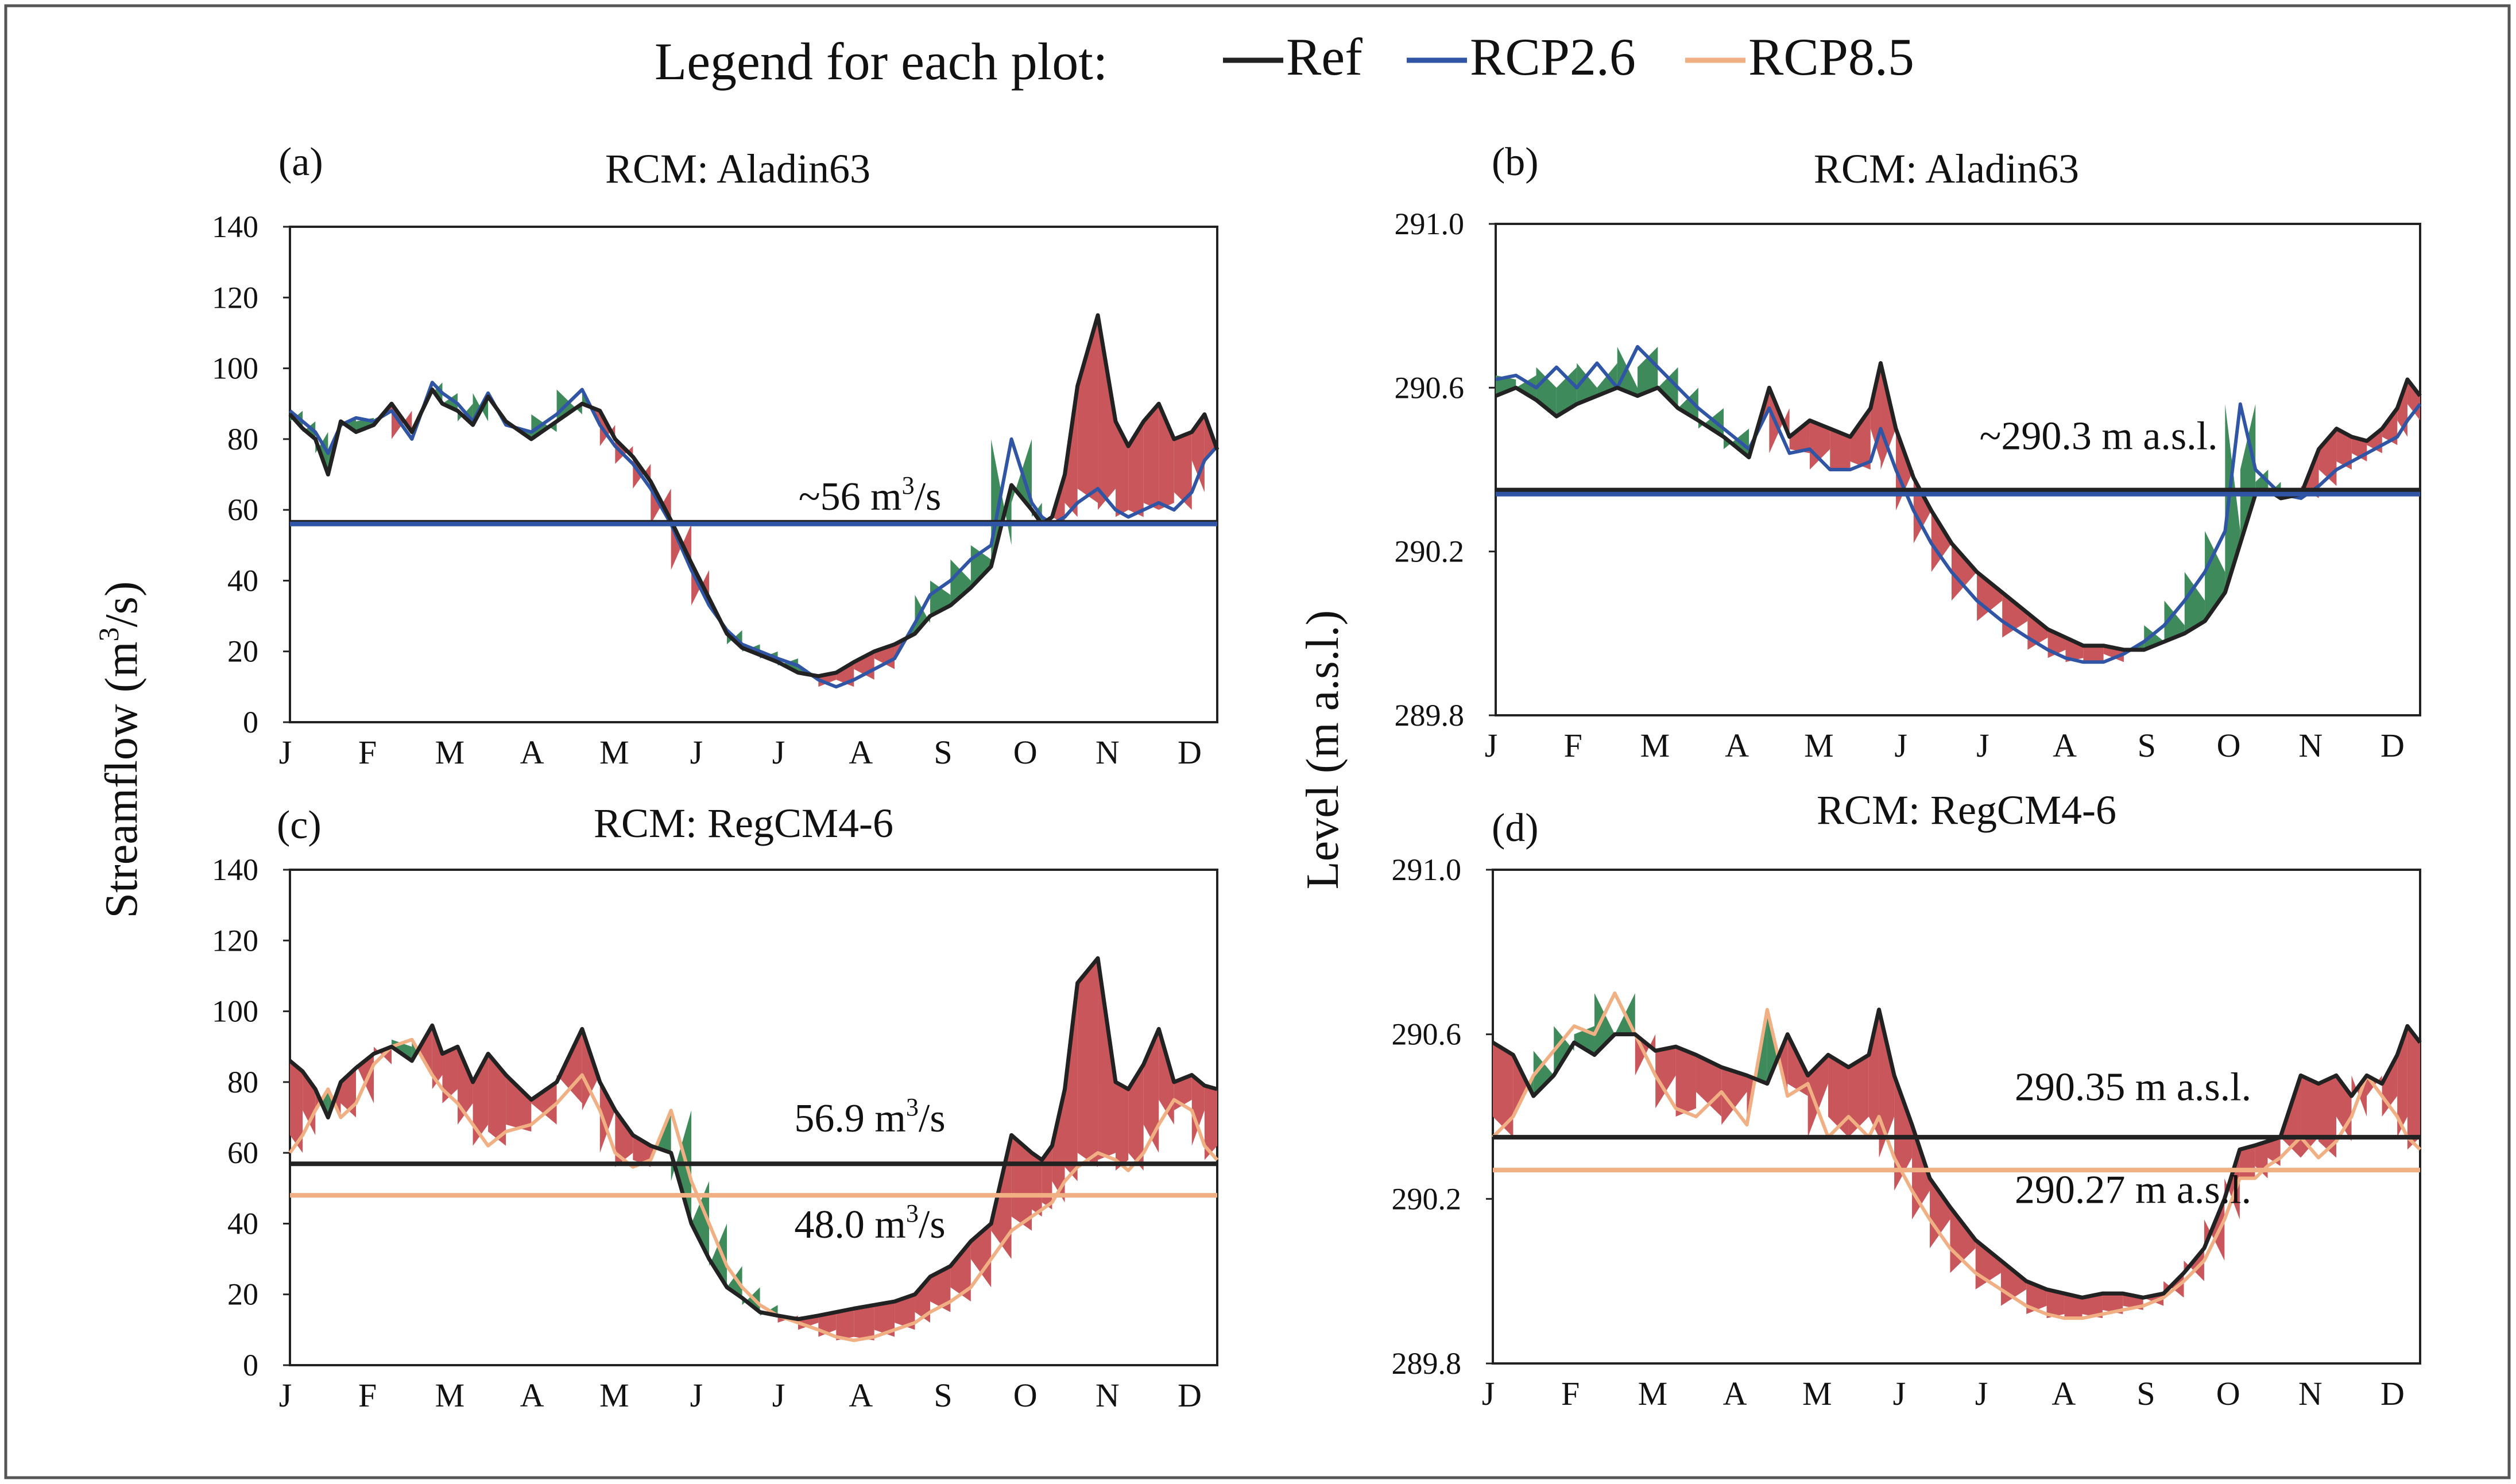  What do you see at coordinates (1108, 752) in the screenshot?
I see `x-month-label: N` at bounding box center [1108, 752].